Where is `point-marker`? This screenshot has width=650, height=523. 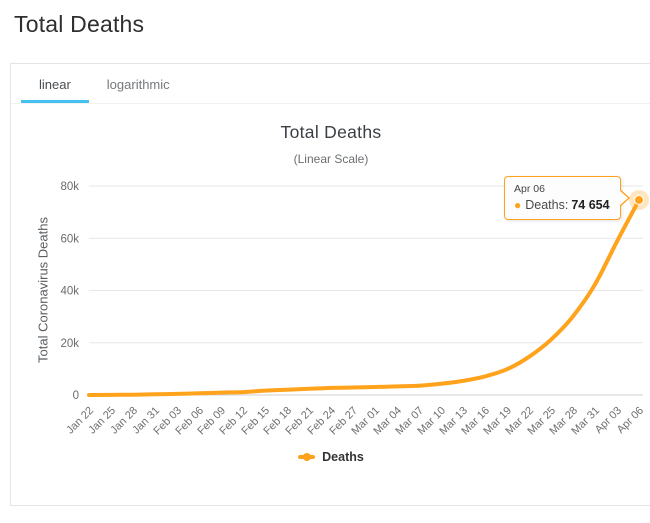
point-marker is located at coordinates (639, 199).